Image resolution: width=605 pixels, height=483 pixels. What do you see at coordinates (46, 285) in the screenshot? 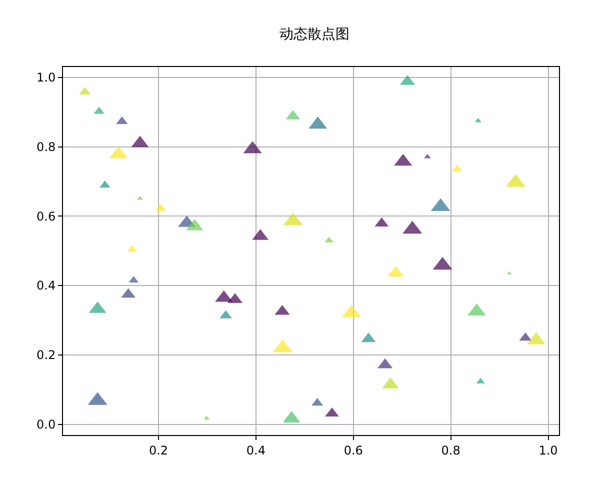
I see `y-tick-label: 0.4` at bounding box center [46, 285].